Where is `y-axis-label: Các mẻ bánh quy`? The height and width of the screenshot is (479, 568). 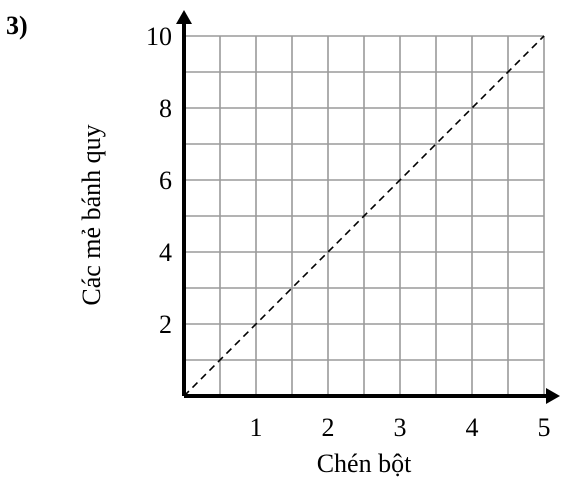
y-axis-label: Các mẻ bánh quy is located at coordinates (91, 214).